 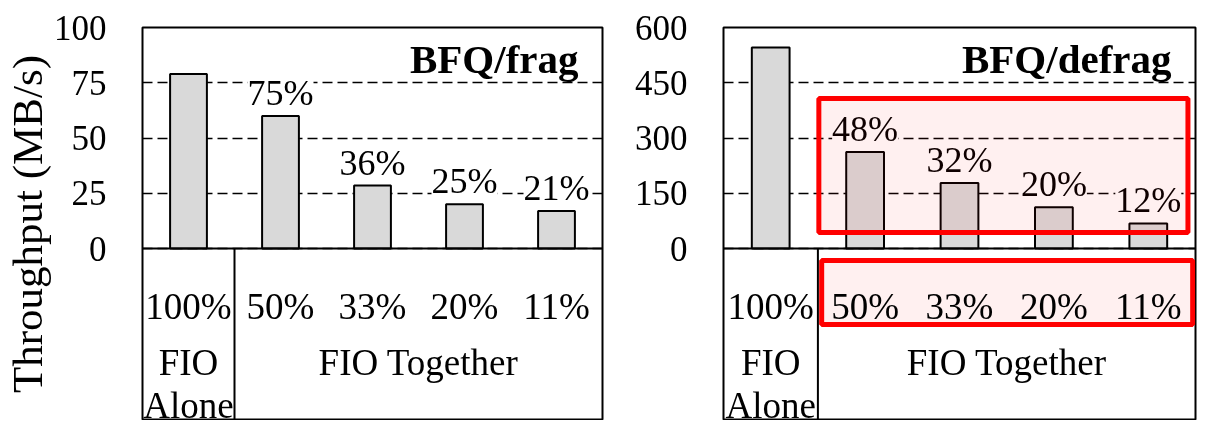 What do you see at coordinates (661, 83) in the screenshot?
I see `y-tick-label: 450` at bounding box center [661, 83].